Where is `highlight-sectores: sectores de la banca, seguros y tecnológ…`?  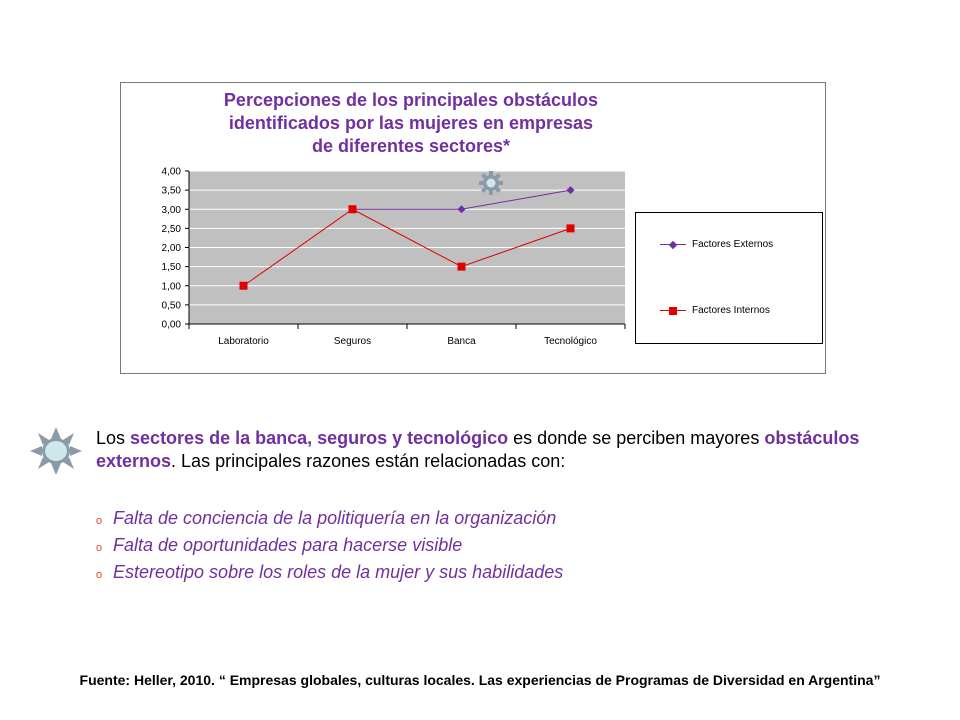 highlight-sectores: sectores de la banca, seguros y tecnológ… is located at coordinates (319, 438).